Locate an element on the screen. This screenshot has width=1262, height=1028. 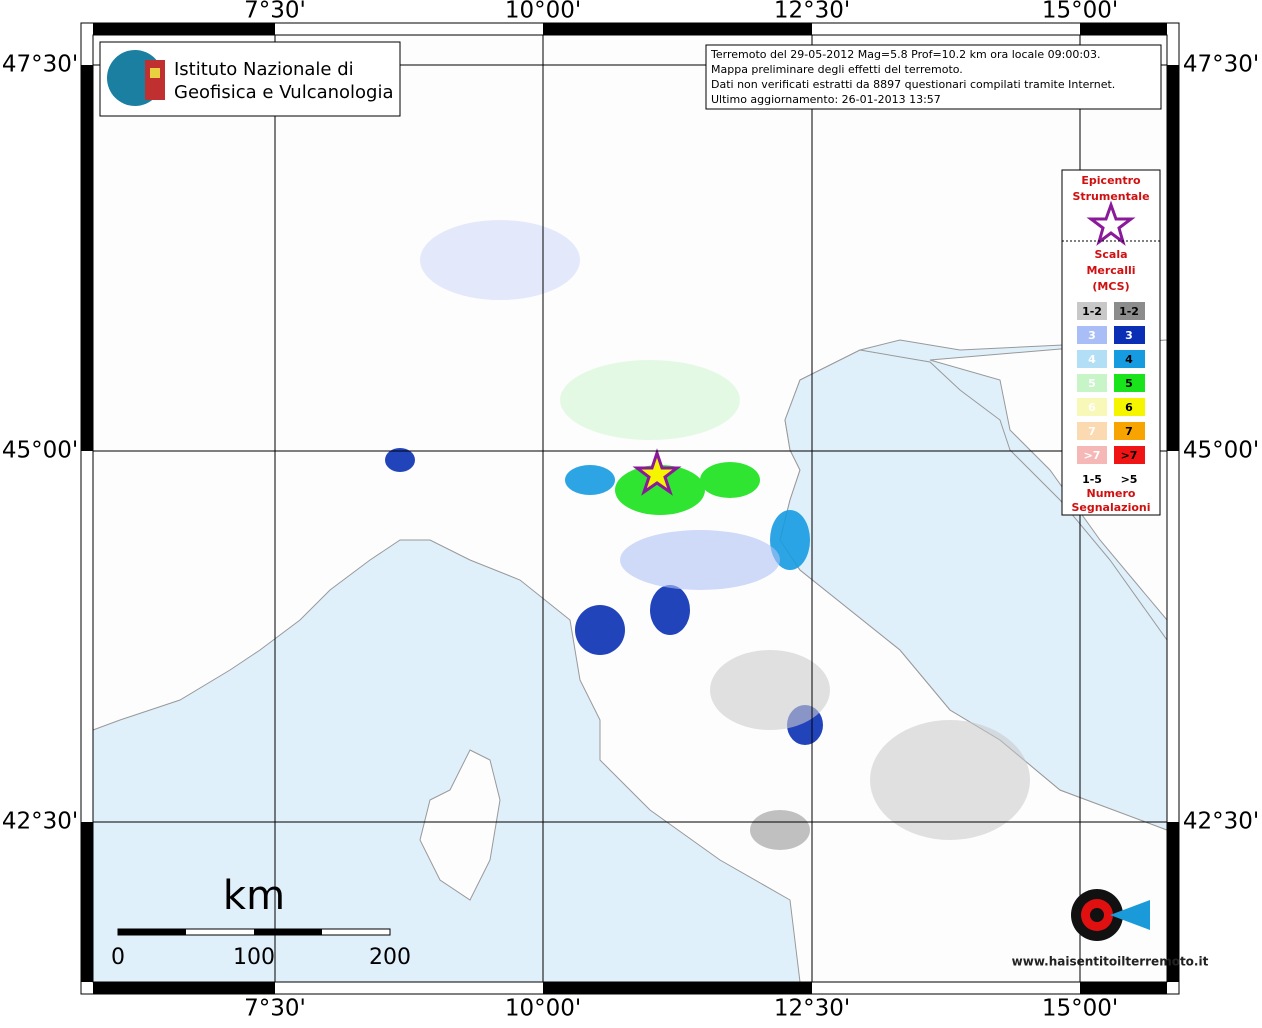
scale-label: 200 is located at coordinates (390, 957).